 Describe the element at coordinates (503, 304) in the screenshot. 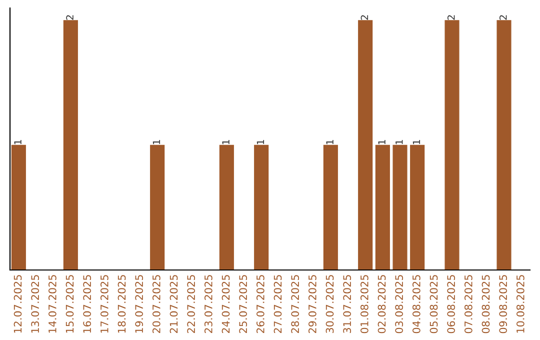

I see `x-tick-label: 09.08.2025` at that location.